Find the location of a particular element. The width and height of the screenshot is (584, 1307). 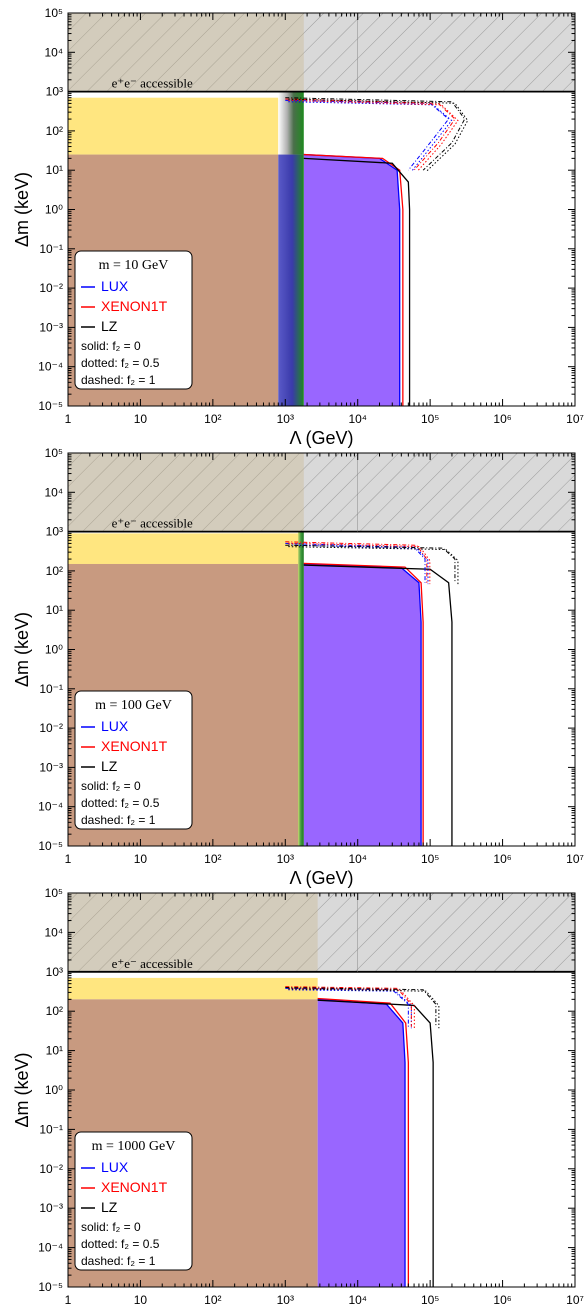

legend-title: m = 10 GeV is located at coordinates (134, 265).